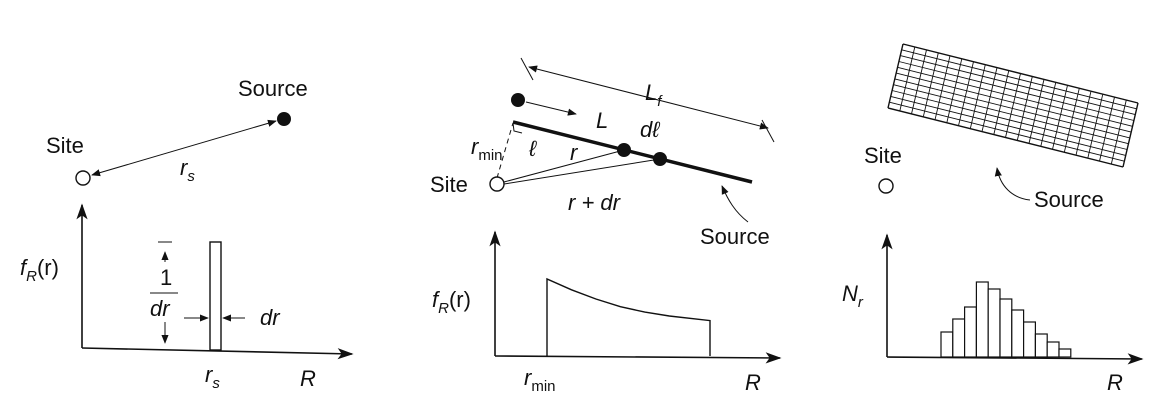  What do you see at coordinates (632, 152) in the screenshot?
I see `fault-line` at bounding box center [632, 152].